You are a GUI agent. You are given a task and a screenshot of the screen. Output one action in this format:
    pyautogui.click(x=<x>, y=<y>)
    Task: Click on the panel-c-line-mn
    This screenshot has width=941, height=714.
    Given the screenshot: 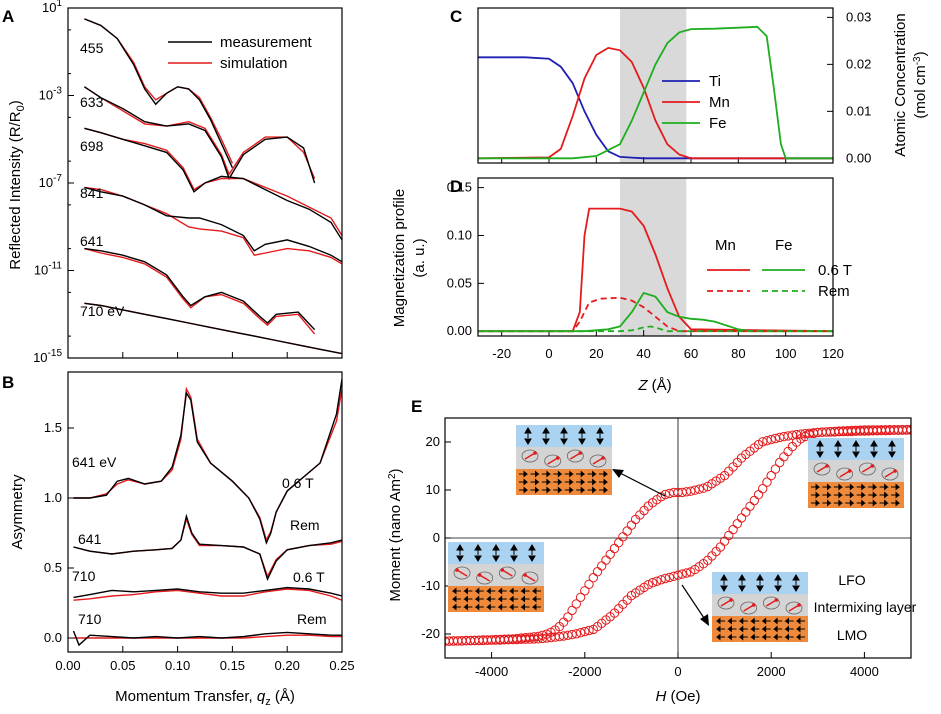 What is the action you would take?
    pyautogui.click(x=655, y=103)
    